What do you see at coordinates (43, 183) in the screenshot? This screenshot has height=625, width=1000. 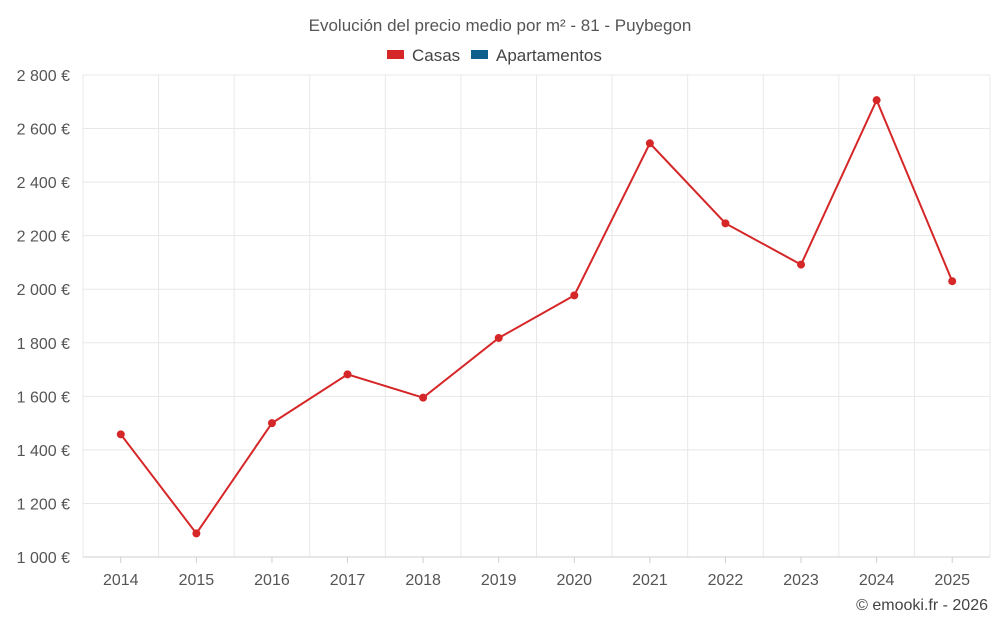 I see `y-tick-label: 2 400 €` at bounding box center [43, 183].